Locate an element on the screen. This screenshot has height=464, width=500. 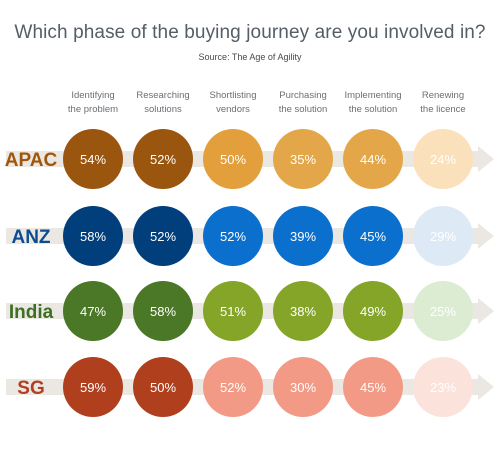
value-label: 39% is located at coordinates (303, 236).